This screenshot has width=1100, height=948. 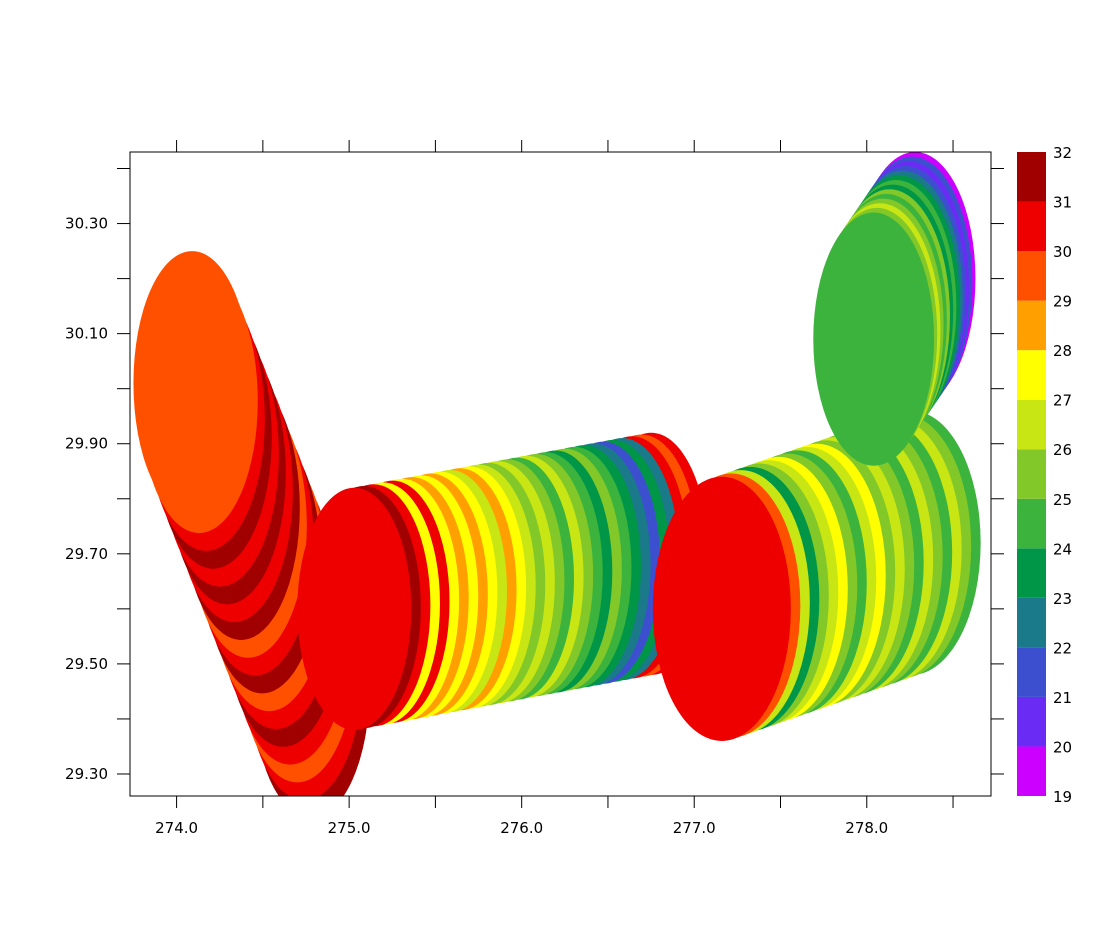 I want to click on x-axis-tick-labels: 274.0 275.0 276.0 277.0 278.0, so click(x=521, y=828).